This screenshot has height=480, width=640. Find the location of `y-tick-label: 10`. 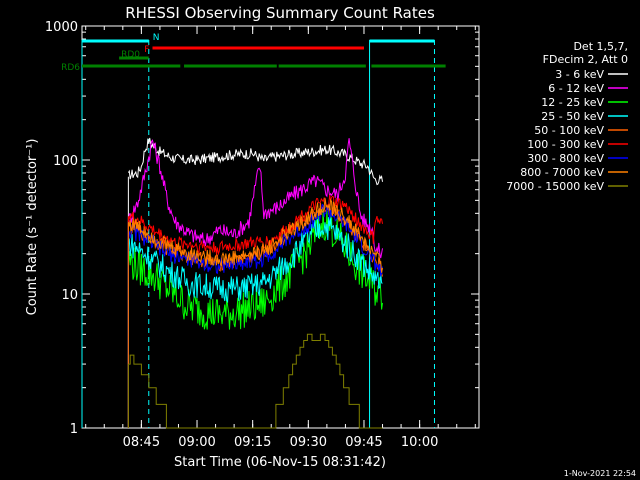

y-tick-label: 10 is located at coordinates (69, 295).